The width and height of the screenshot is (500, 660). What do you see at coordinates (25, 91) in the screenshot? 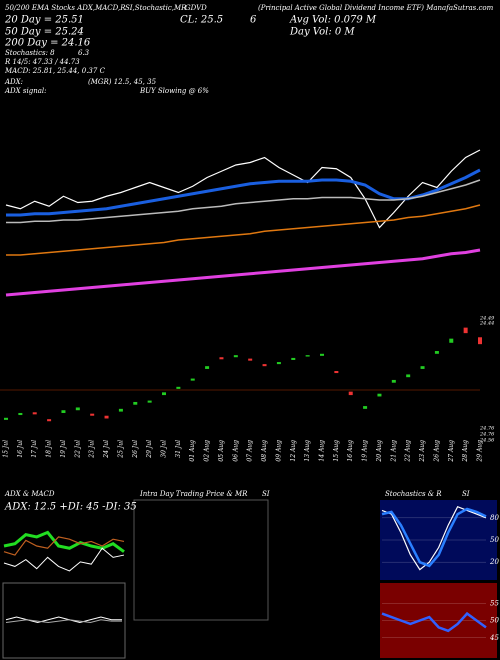
I see `adx-signal: ADX signal:` at bounding box center [25, 91].